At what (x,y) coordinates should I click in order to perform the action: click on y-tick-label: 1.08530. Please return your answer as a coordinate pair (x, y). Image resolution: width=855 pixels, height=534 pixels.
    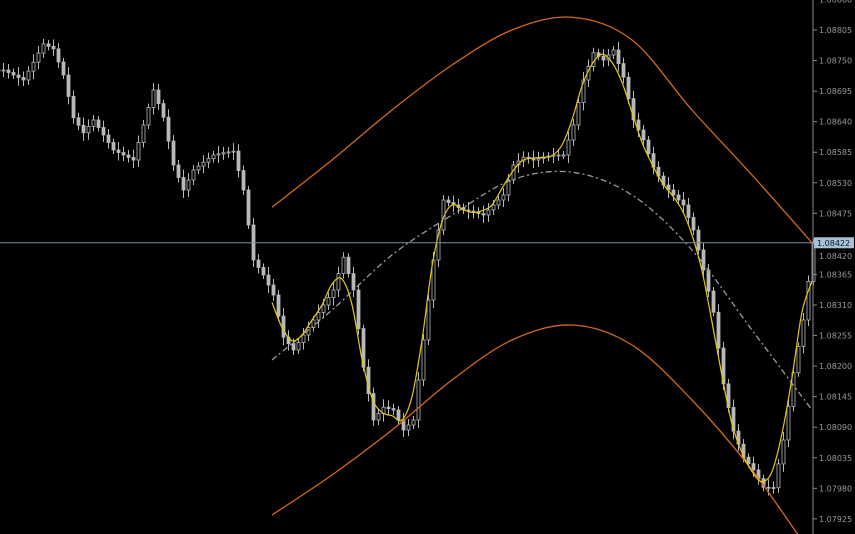
    Looking at the image, I should click on (835, 183).